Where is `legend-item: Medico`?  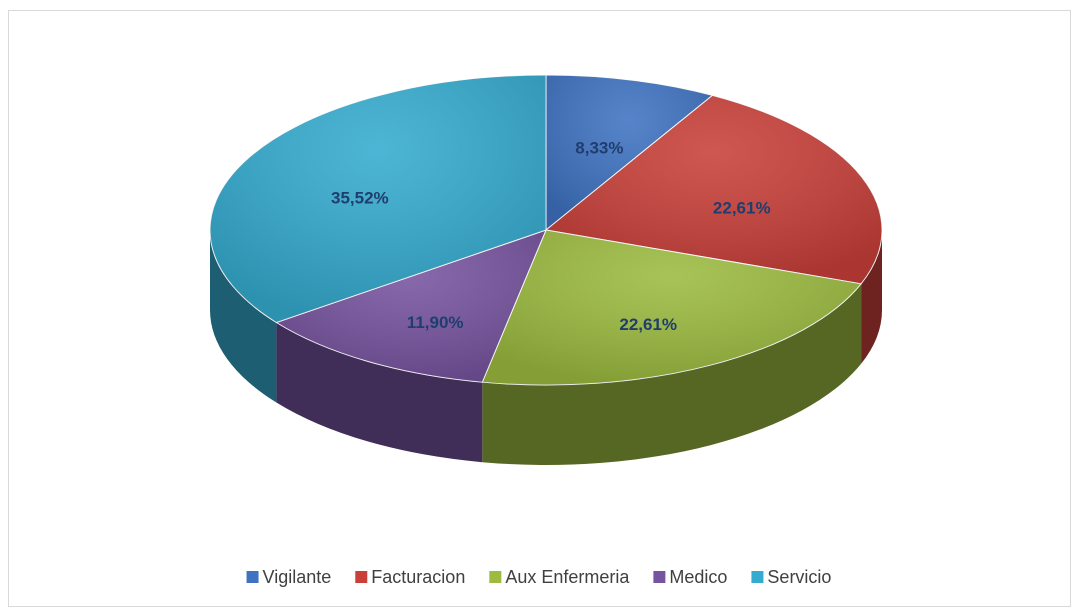
legend-item: Medico is located at coordinates (690, 577).